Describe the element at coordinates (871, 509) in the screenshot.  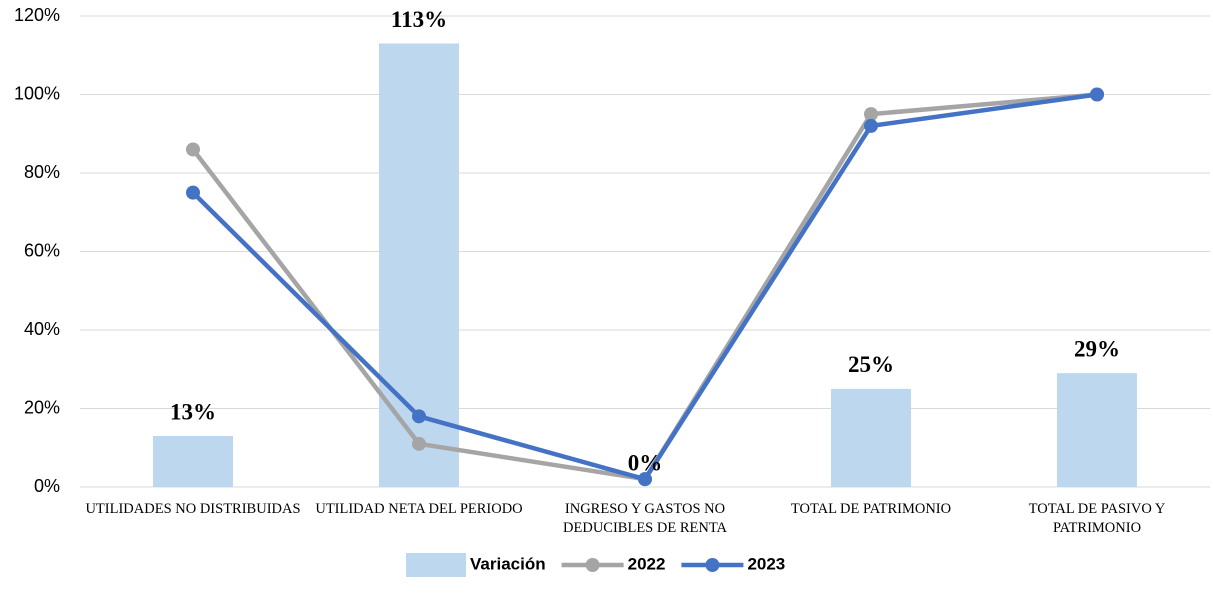
I see `x-tick-label: TOTAL DE PATRIMONIO` at that location.